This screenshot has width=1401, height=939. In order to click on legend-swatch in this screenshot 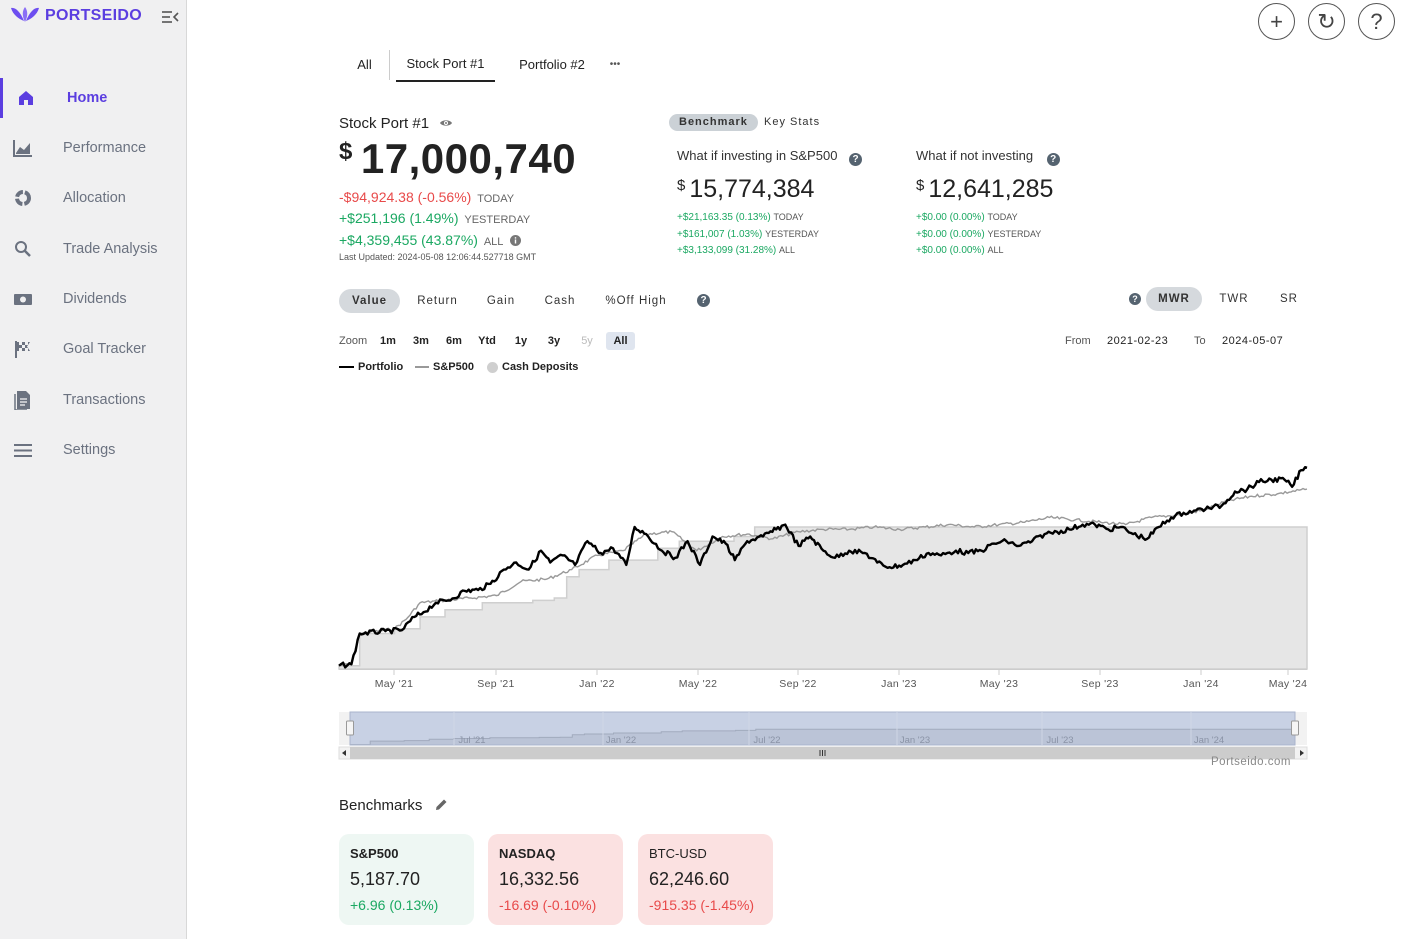, I will do `click(492, 367)`.